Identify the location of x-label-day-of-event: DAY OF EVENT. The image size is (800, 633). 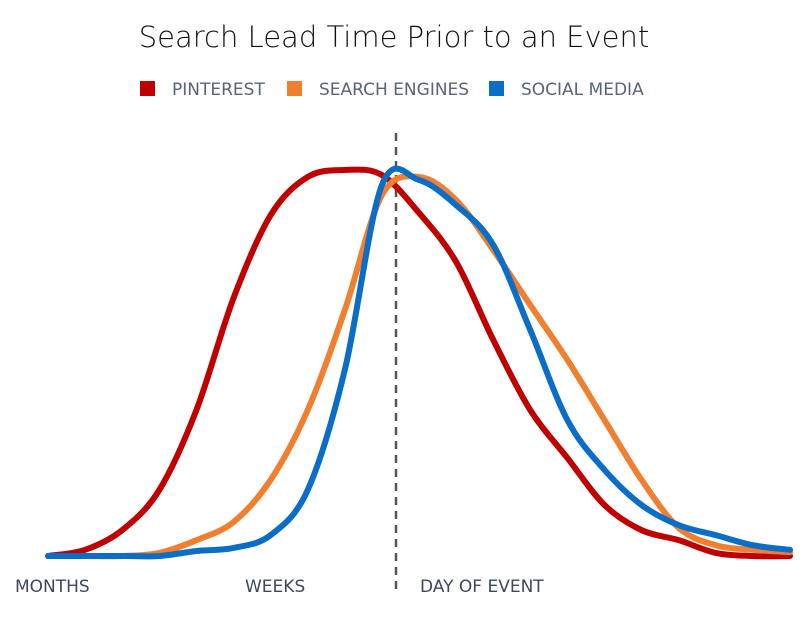
(482, 587).